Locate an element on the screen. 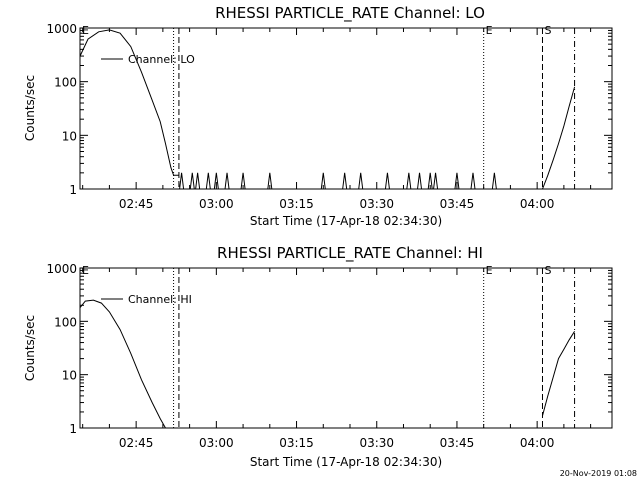 The image size is (640, 480). footer-timestamp: 20-Nov-2019 01:08 is located at coordinates (598, 473).